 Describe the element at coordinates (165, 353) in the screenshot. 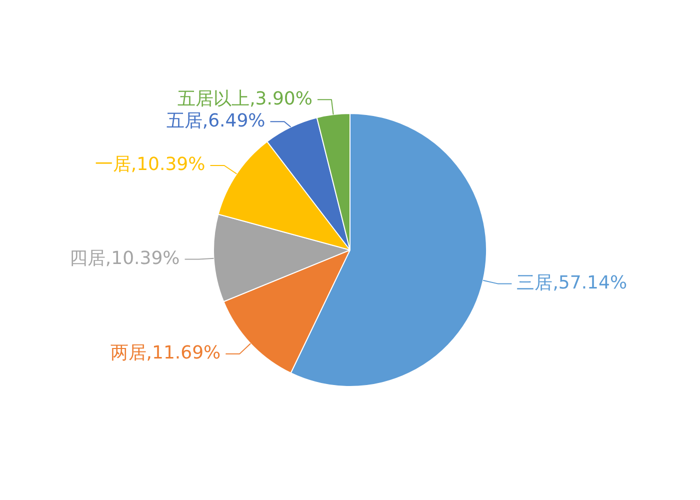

I see `slice-label: 两居,11.69%` at that location.